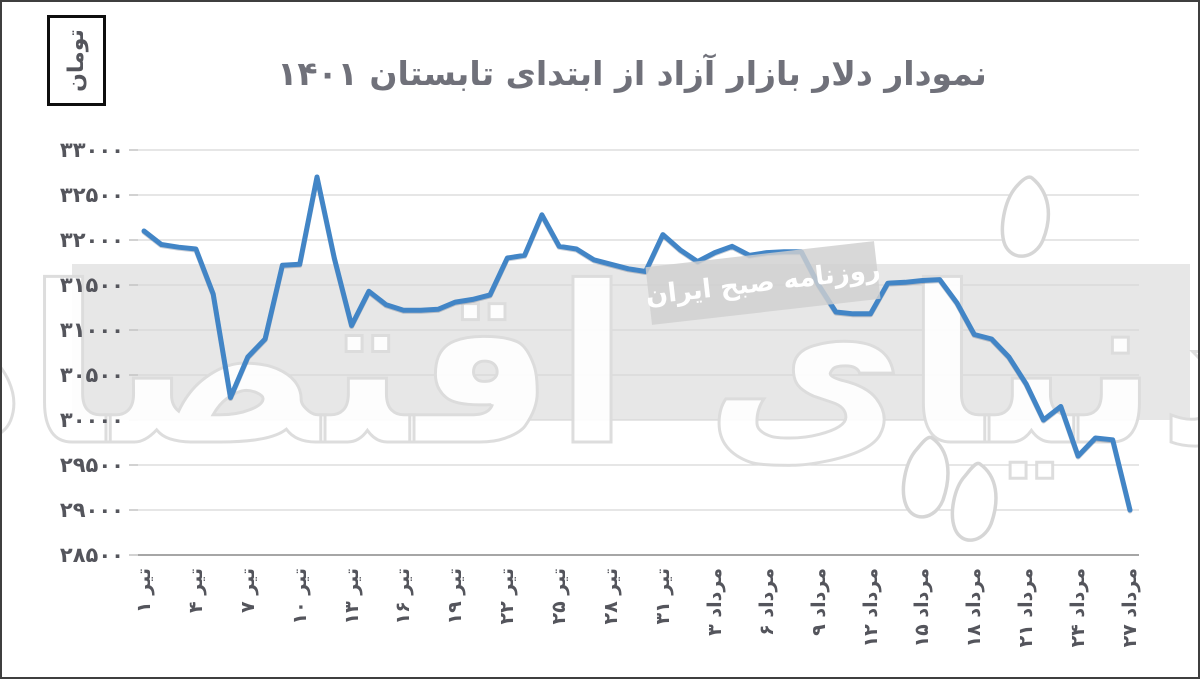 The width and height of the screenshot is (1200, 679). What do you see at coordinates (1078, 608) in the screenshot?
I see `x-tick-label: مرداد ۲۴` at bounding box center [1078, 608].